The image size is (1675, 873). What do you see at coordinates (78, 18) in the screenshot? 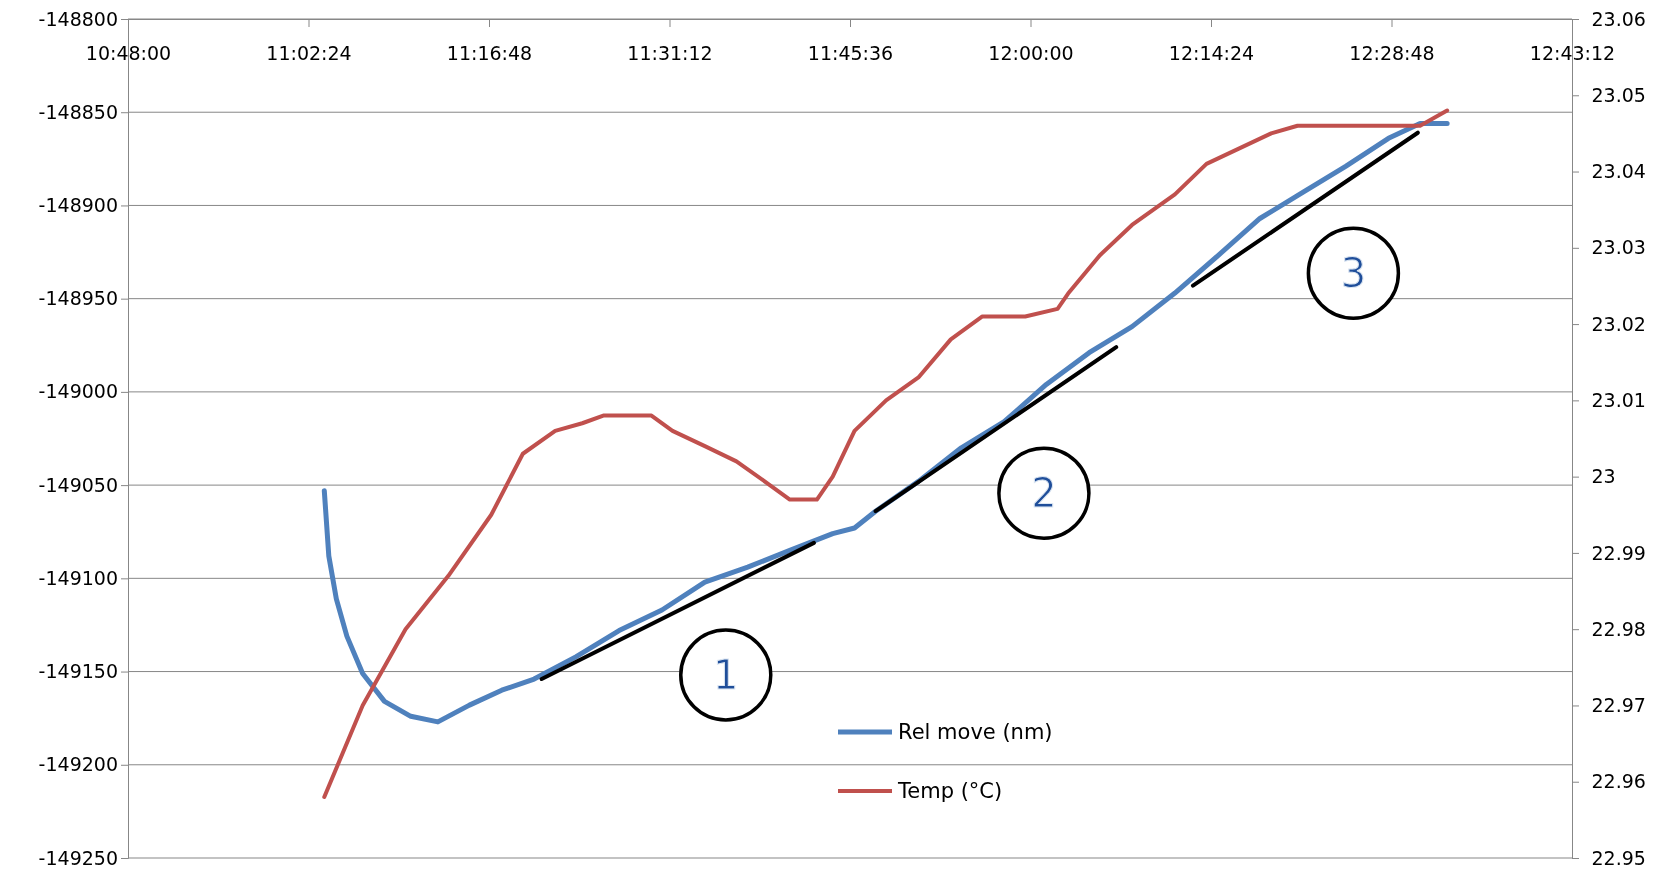
I see `y-tick-label: -148800` at bounding box center [78, 18].